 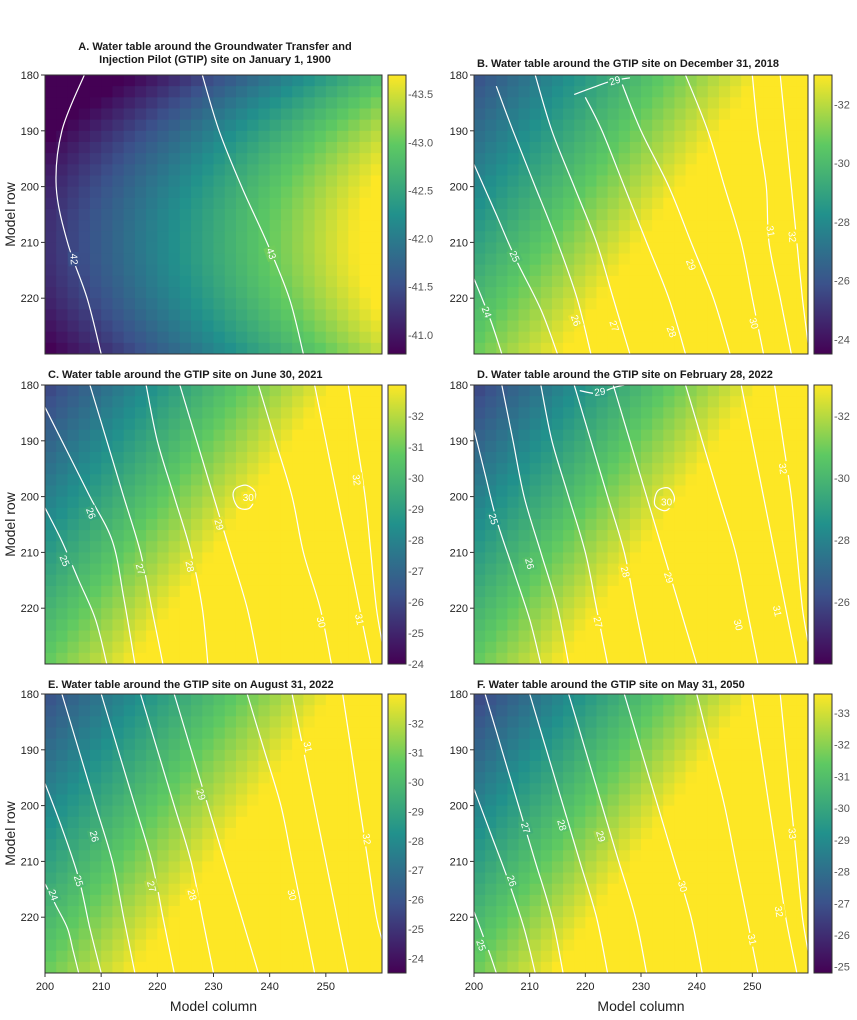 What do you see at coordinates (416, 448) in the screenshot?
I see `colorbar-tick-c-7: -31` at bounding box center [416, 448].